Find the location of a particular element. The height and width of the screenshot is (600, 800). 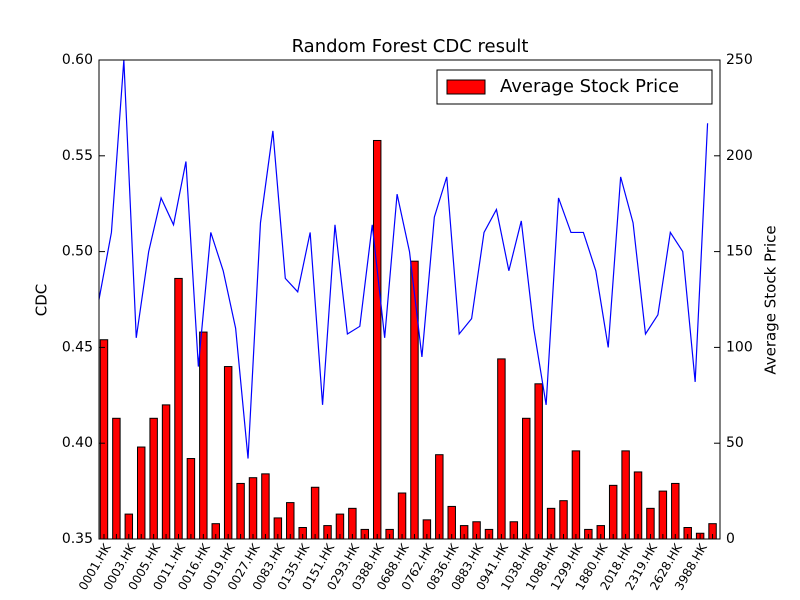

legend-swatch is located at coordinates (466, 87).